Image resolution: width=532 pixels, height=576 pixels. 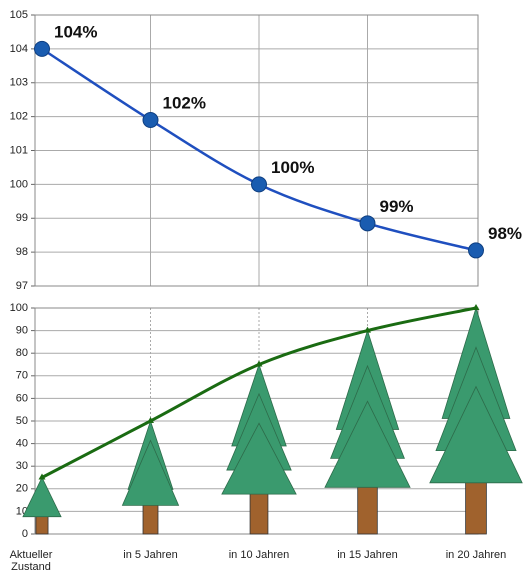 I want to click on y-tick-label: 50, so click(x=22, y=421).